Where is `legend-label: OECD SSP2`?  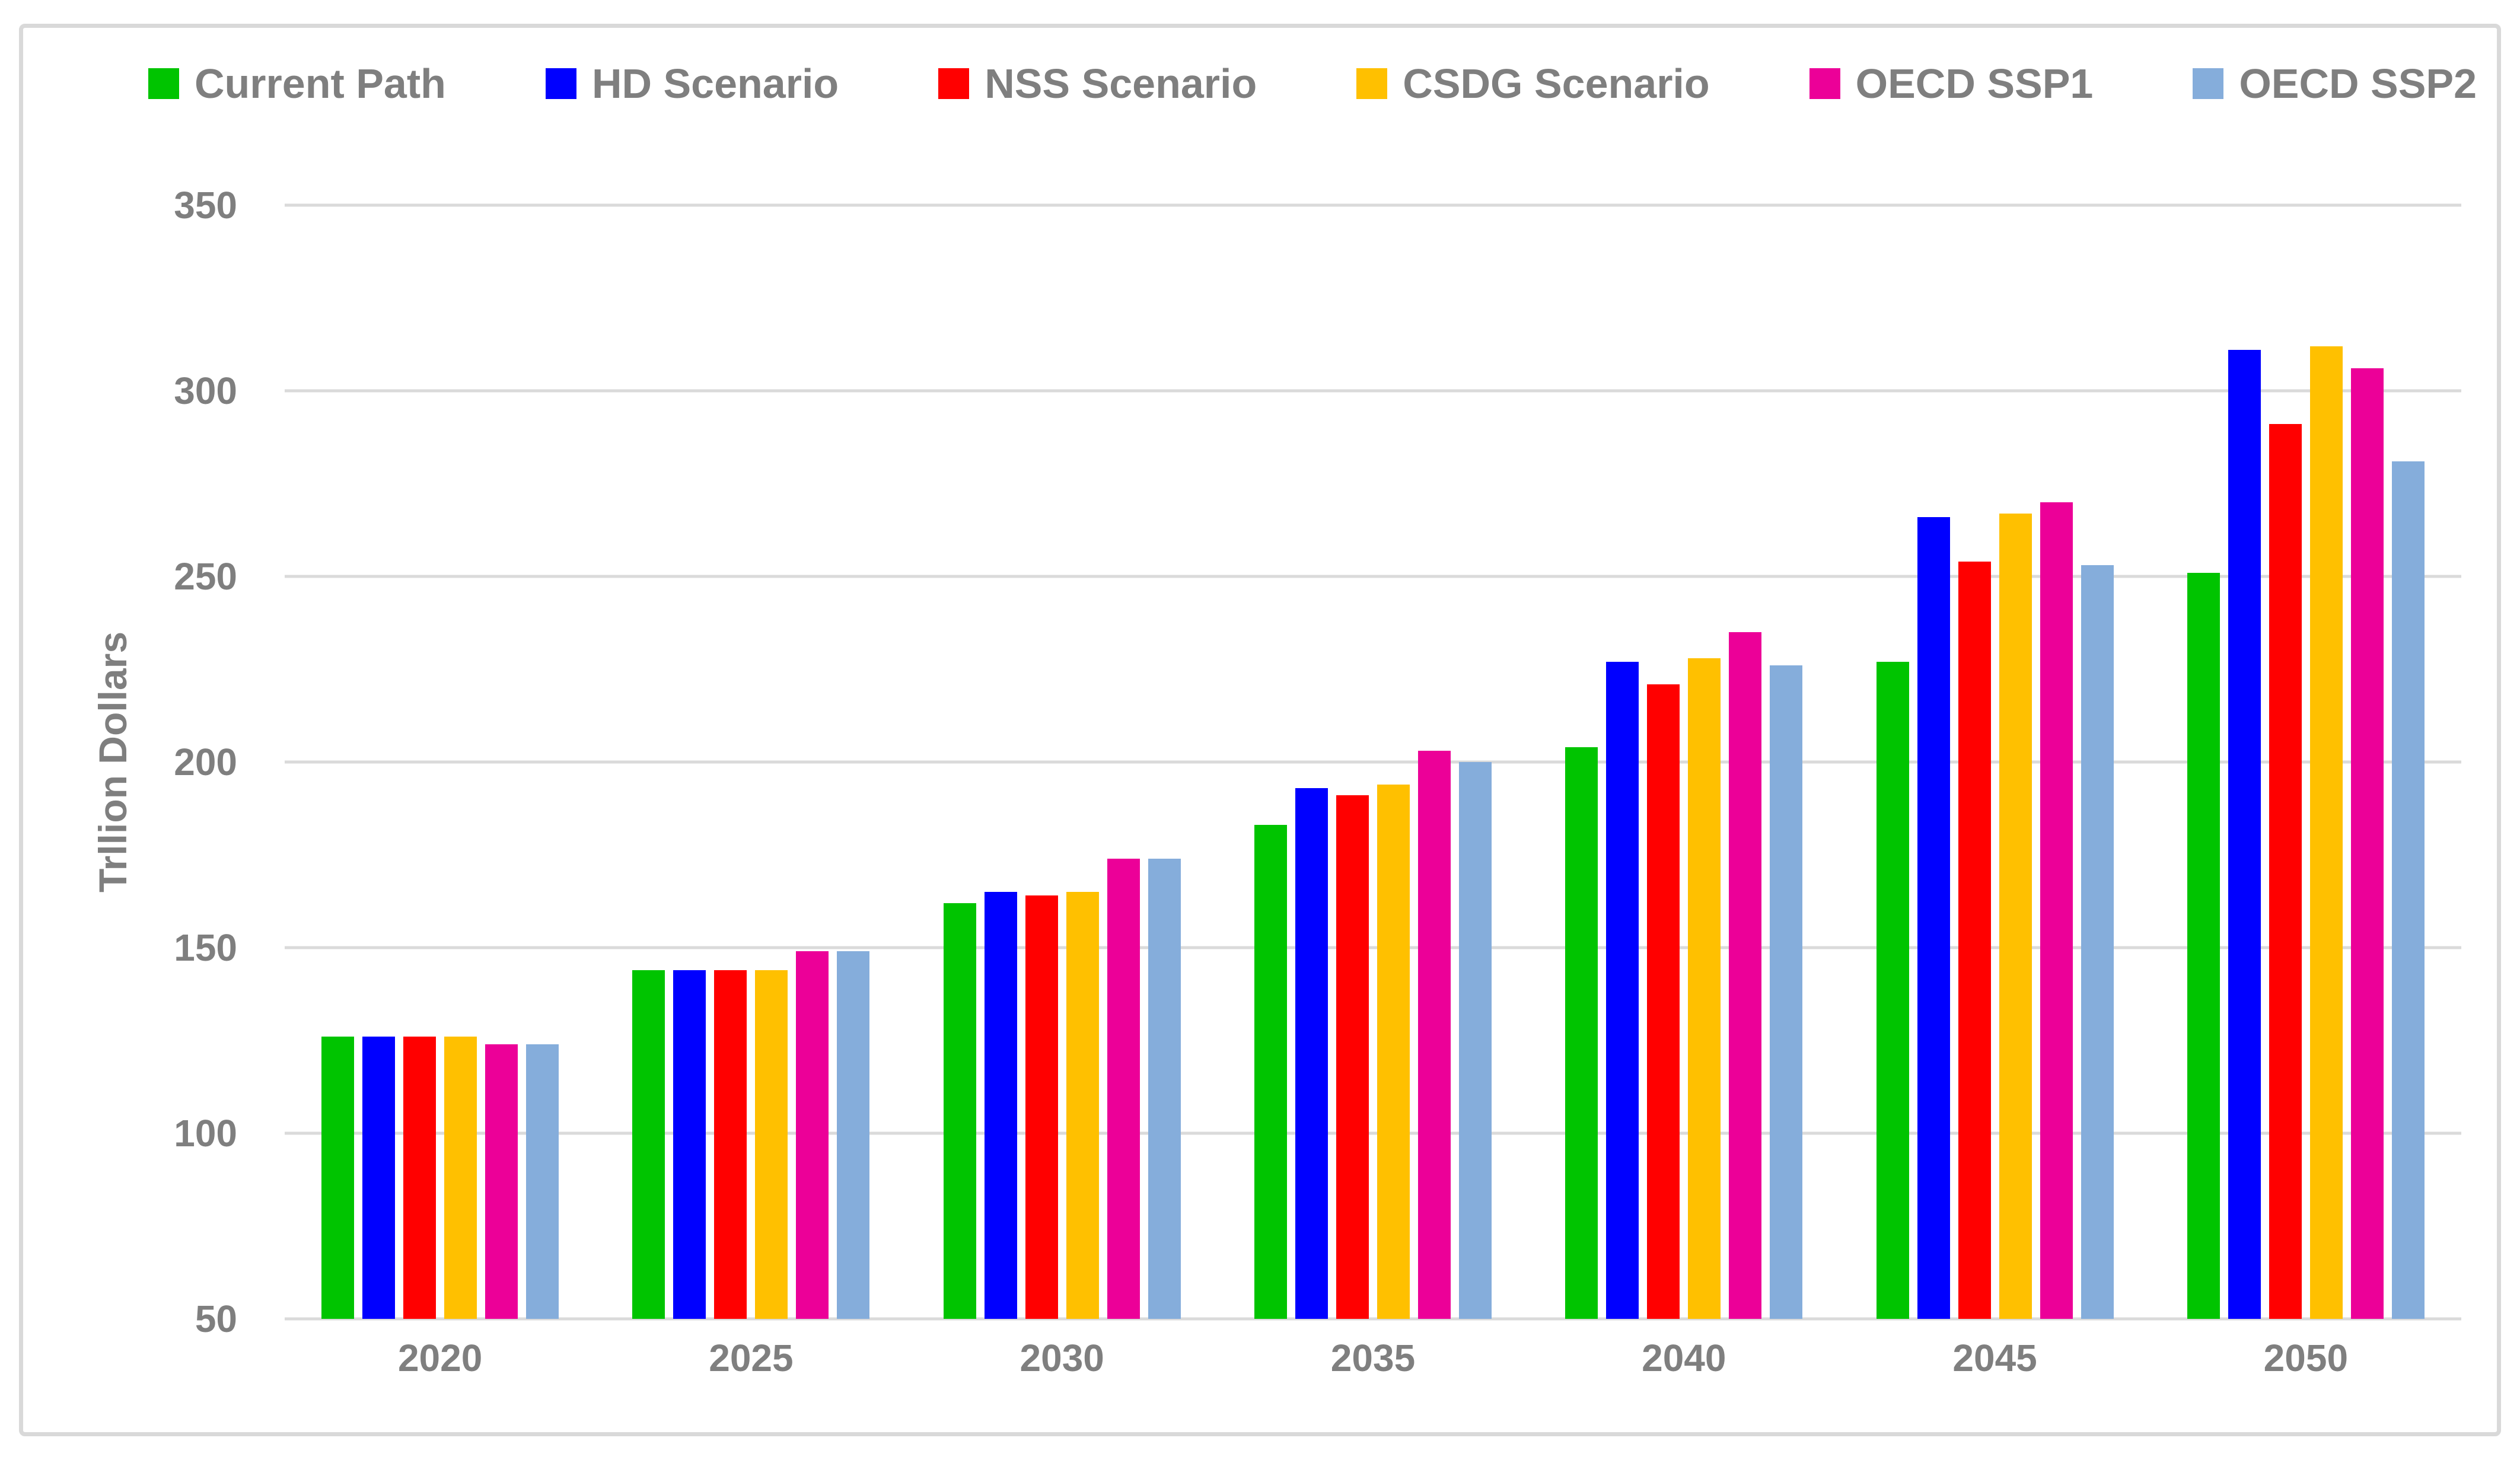 legend-label: OECD SSP2 is located at coordinates (2358, 83).